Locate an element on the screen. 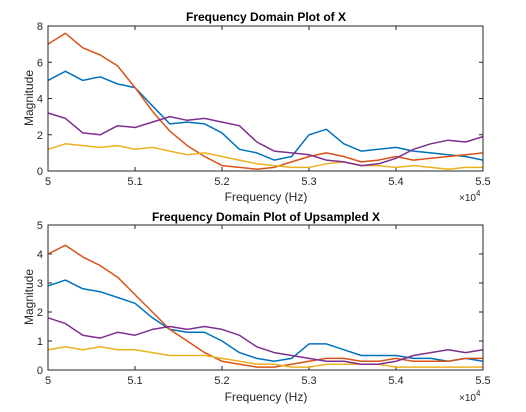  plot-1-xexponent-base: ×10 is located at coordinates (467, 198).